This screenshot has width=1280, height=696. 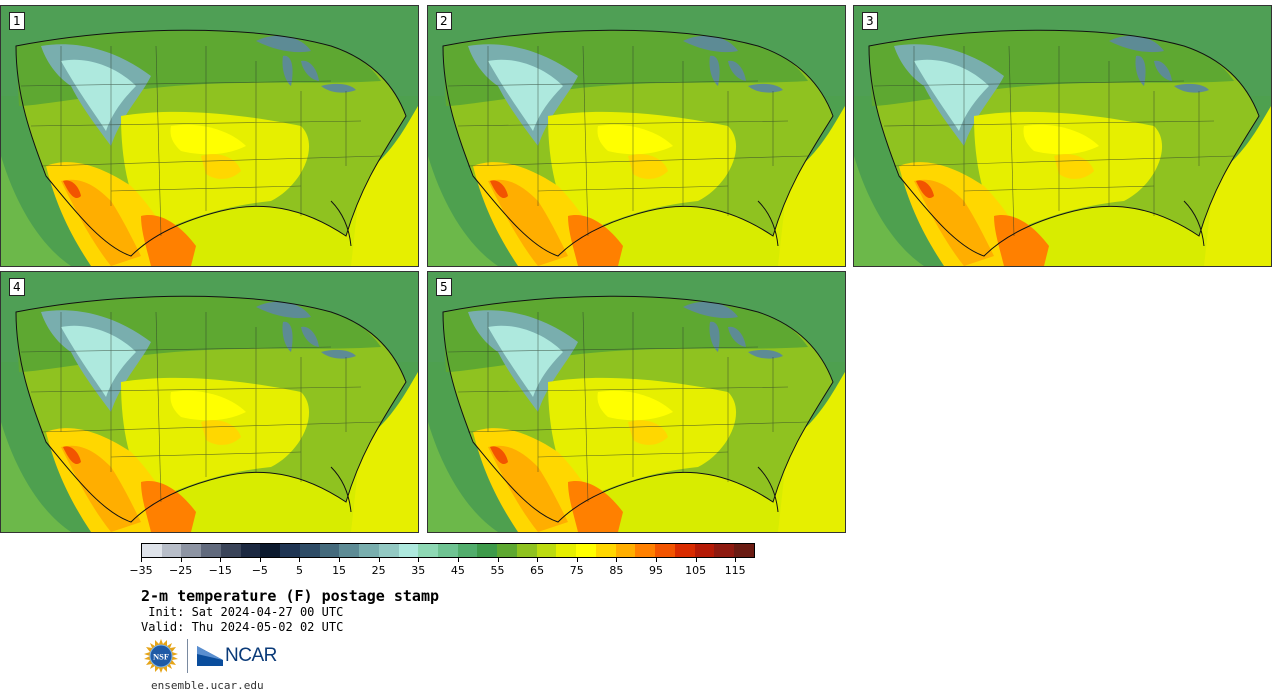 I want to click on colorbar-tick-label: 85, so click(x=616, y=570).